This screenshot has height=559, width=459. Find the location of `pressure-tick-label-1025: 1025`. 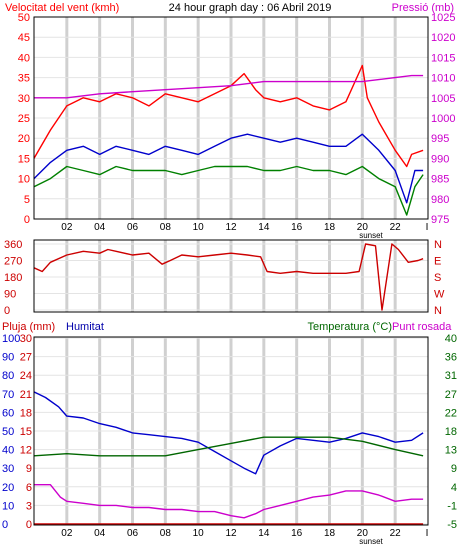

pressure-tick-label-1025: 1025 is located at coordinates (443, 18).